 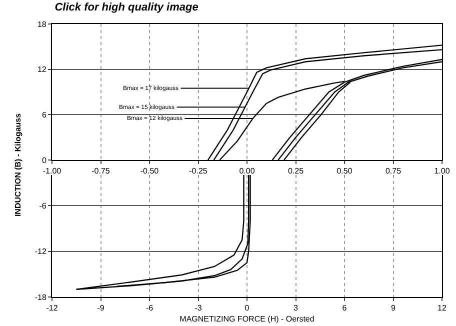 I want to click on y-tick-label: -12, so click(x=40, y=251).